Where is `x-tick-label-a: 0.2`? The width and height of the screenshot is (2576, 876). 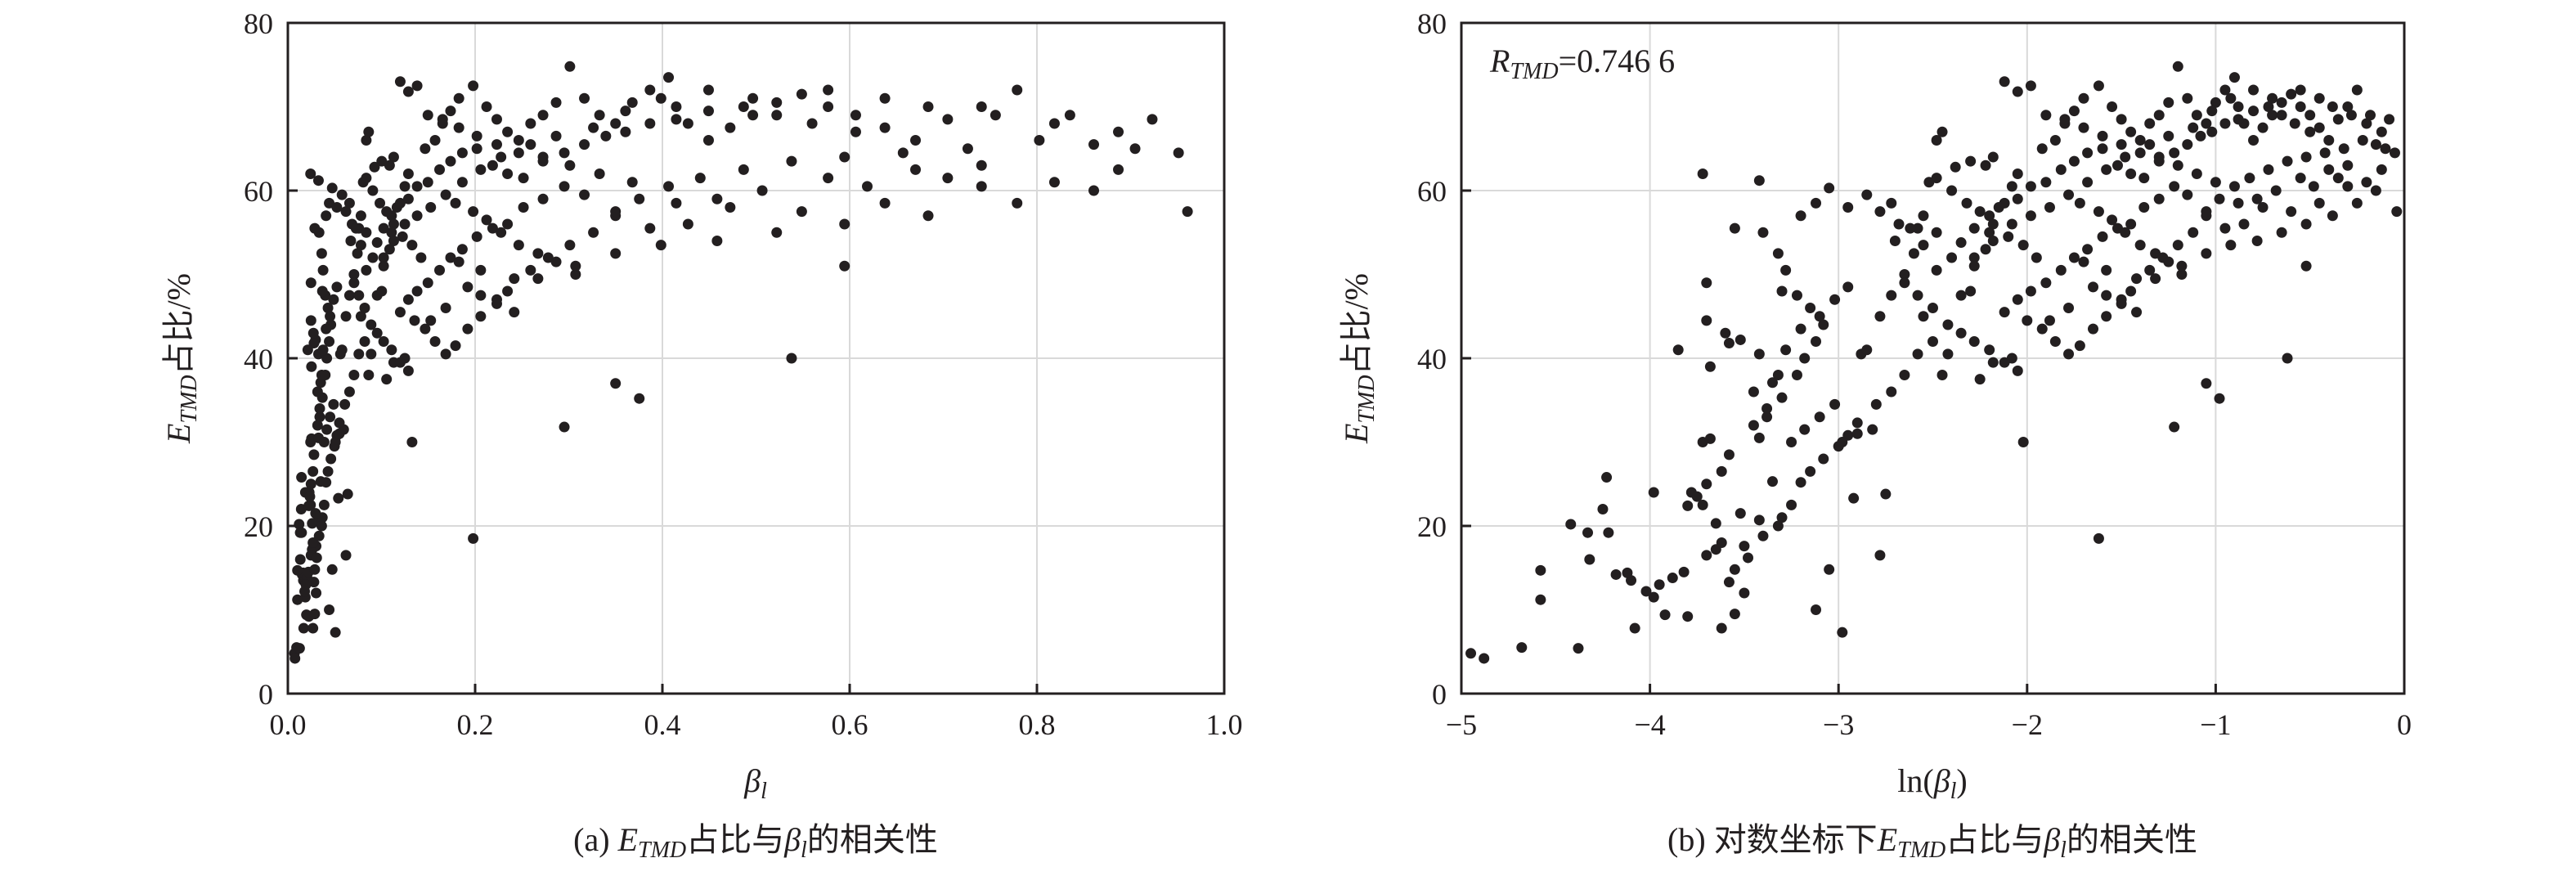 x-tick-label-a: 0.2 is located at coordinates (476, 724).